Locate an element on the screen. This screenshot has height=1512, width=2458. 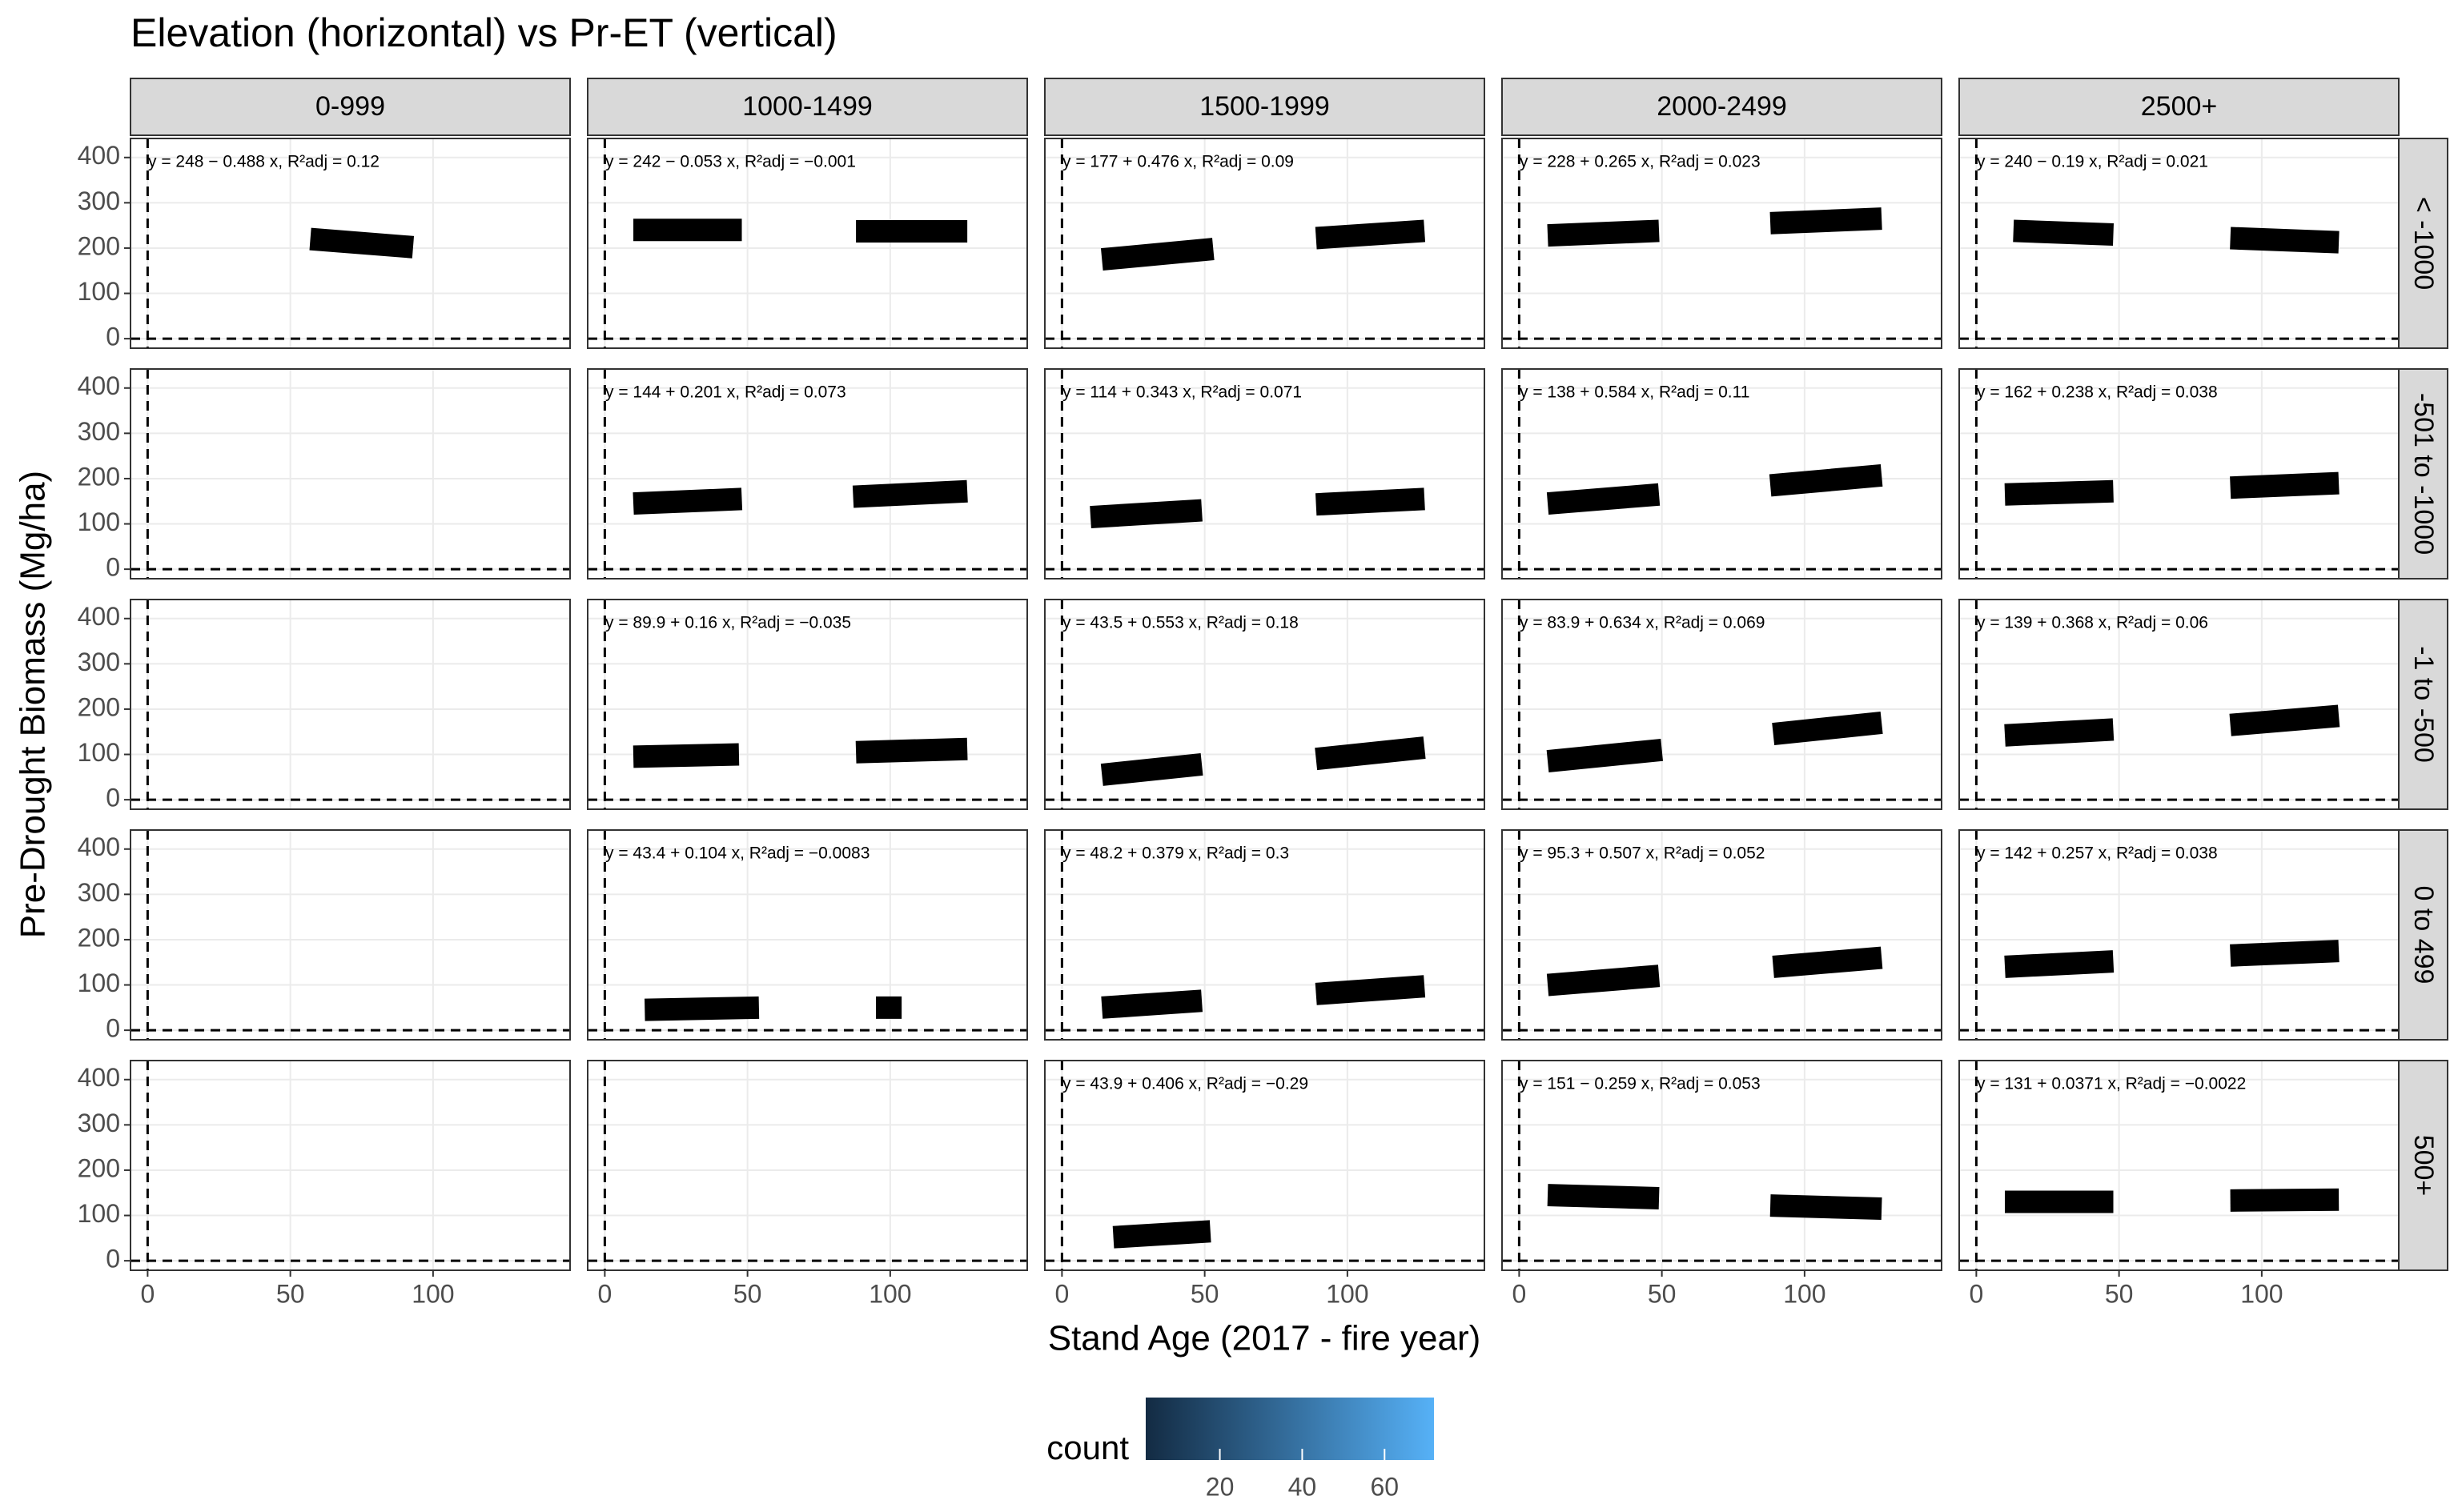
facet-label: 2000-2499 is located at coordinates (1722, 106).